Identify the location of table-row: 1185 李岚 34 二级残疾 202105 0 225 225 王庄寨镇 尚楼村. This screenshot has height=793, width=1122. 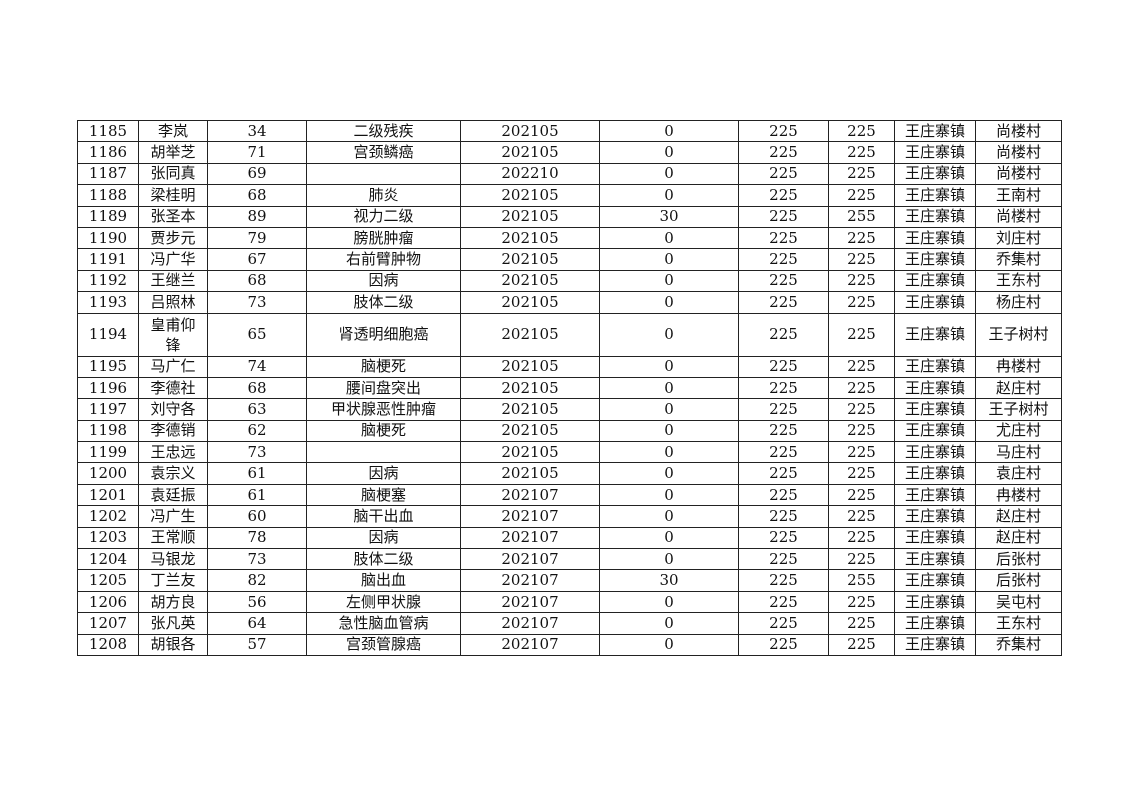
(569, 131).